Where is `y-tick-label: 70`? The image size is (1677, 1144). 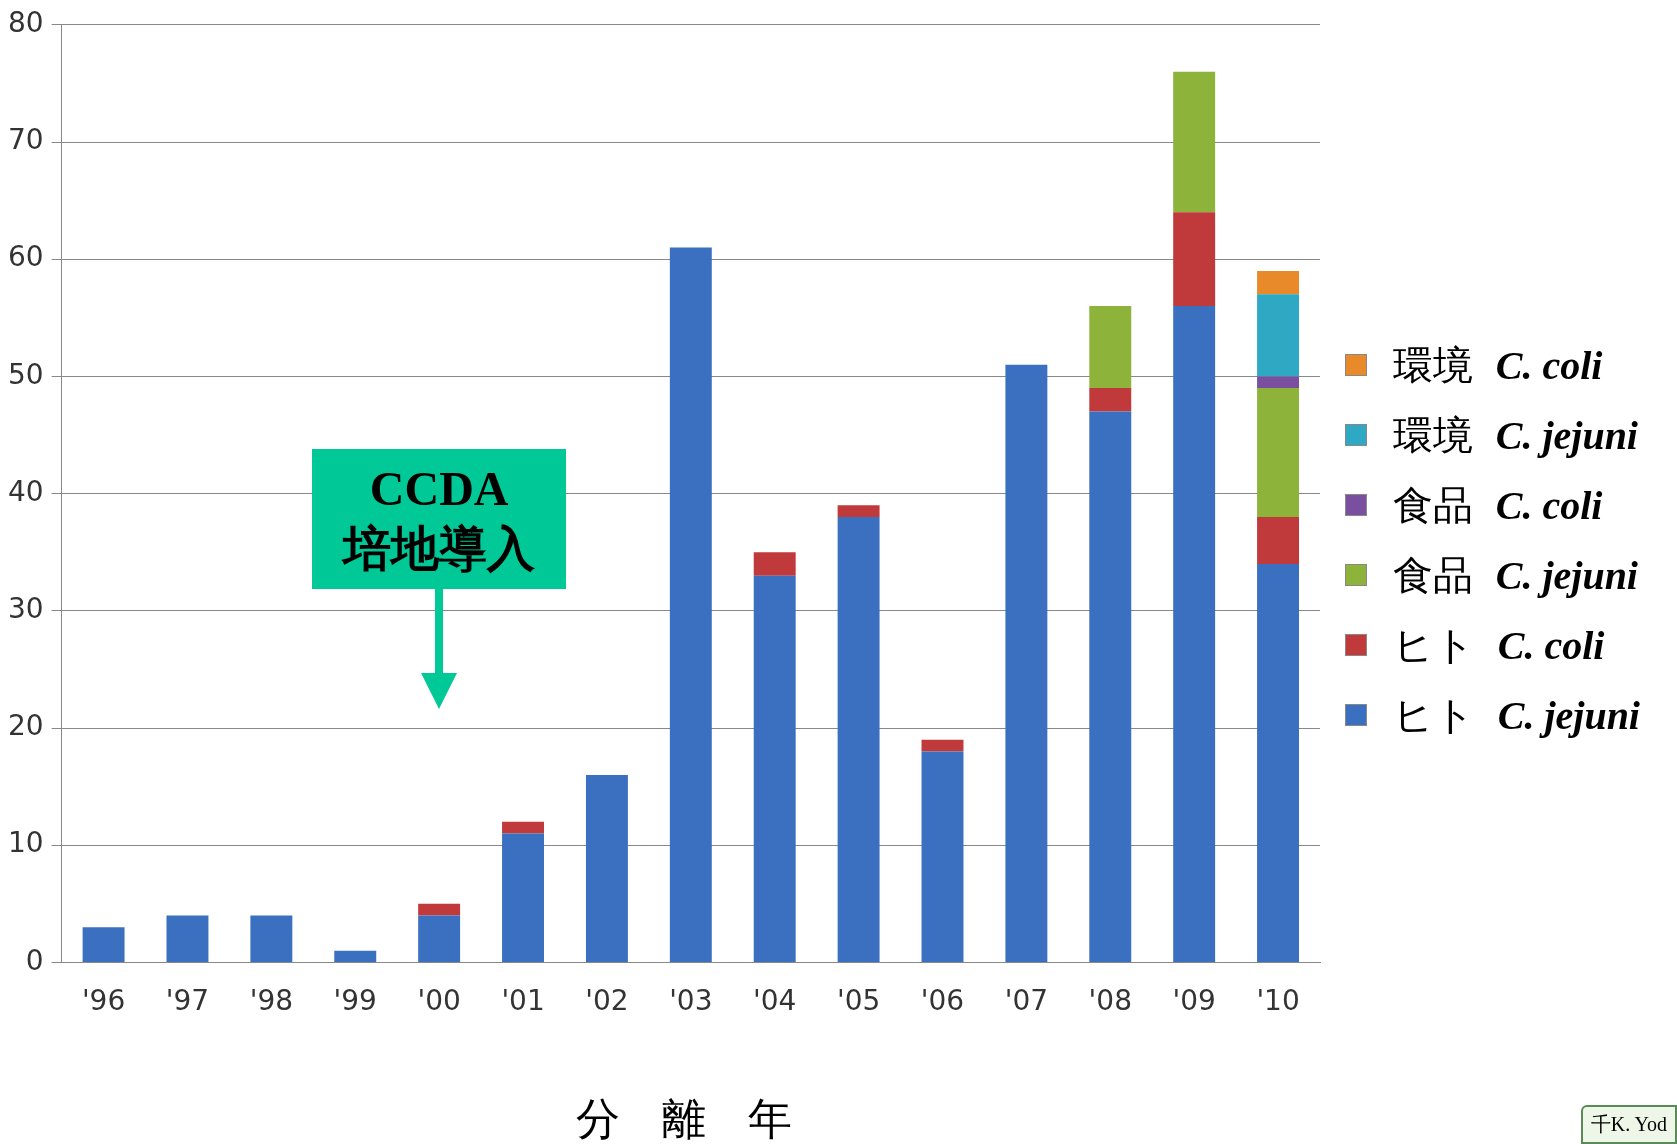
y-tick-label: 70 is located at coordinates (25, 140).